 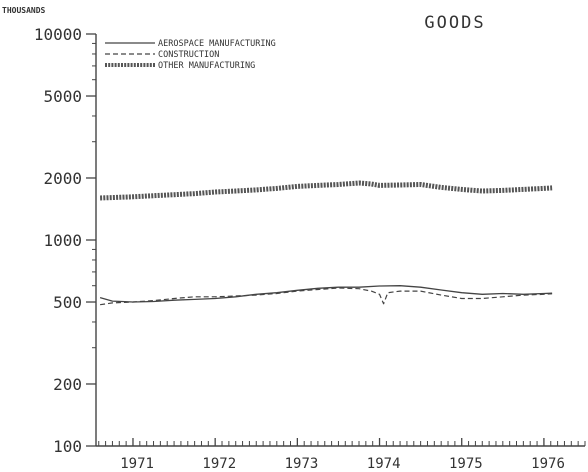 I want to click on y-tick-label: 2000, so click(x=62, y=178).